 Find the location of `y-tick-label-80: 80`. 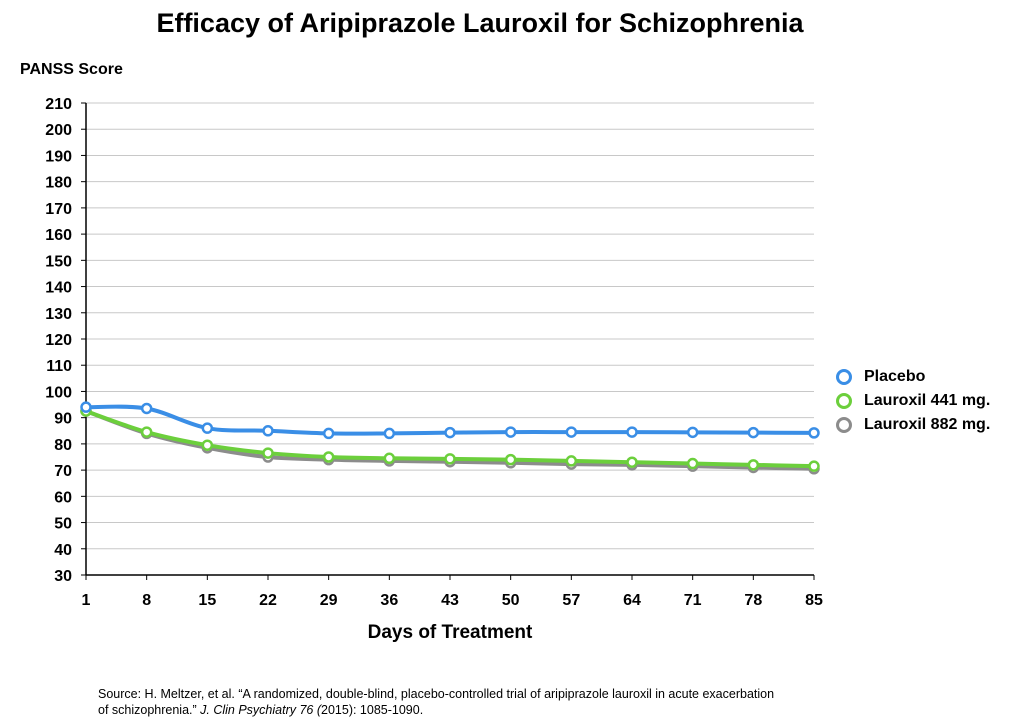

y-tick-label-80: 80 is located at coordinates (63, 445).